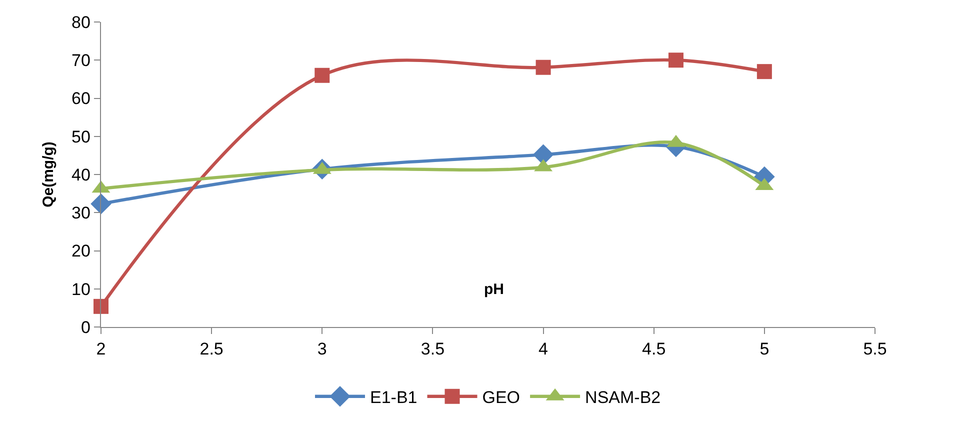 Image resolution: width=972 pixels, height=427 pixels. I want to click on x-tick-label: 4.5, so click(654, 349).